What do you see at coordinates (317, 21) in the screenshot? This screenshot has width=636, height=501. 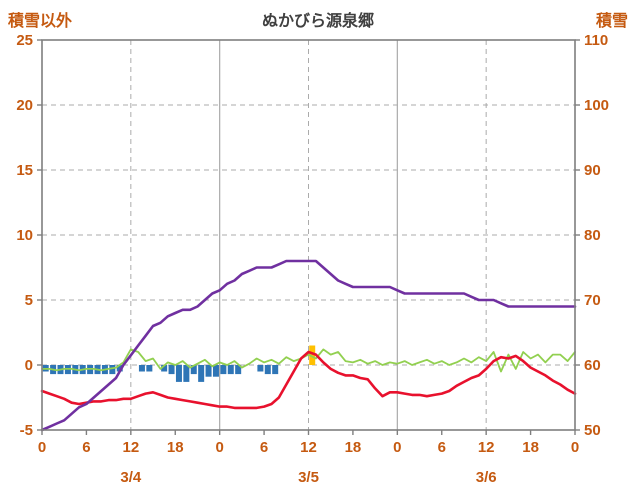 I see `chart-title: ぬかびら源泉郷` at bounding box center [317, 21].